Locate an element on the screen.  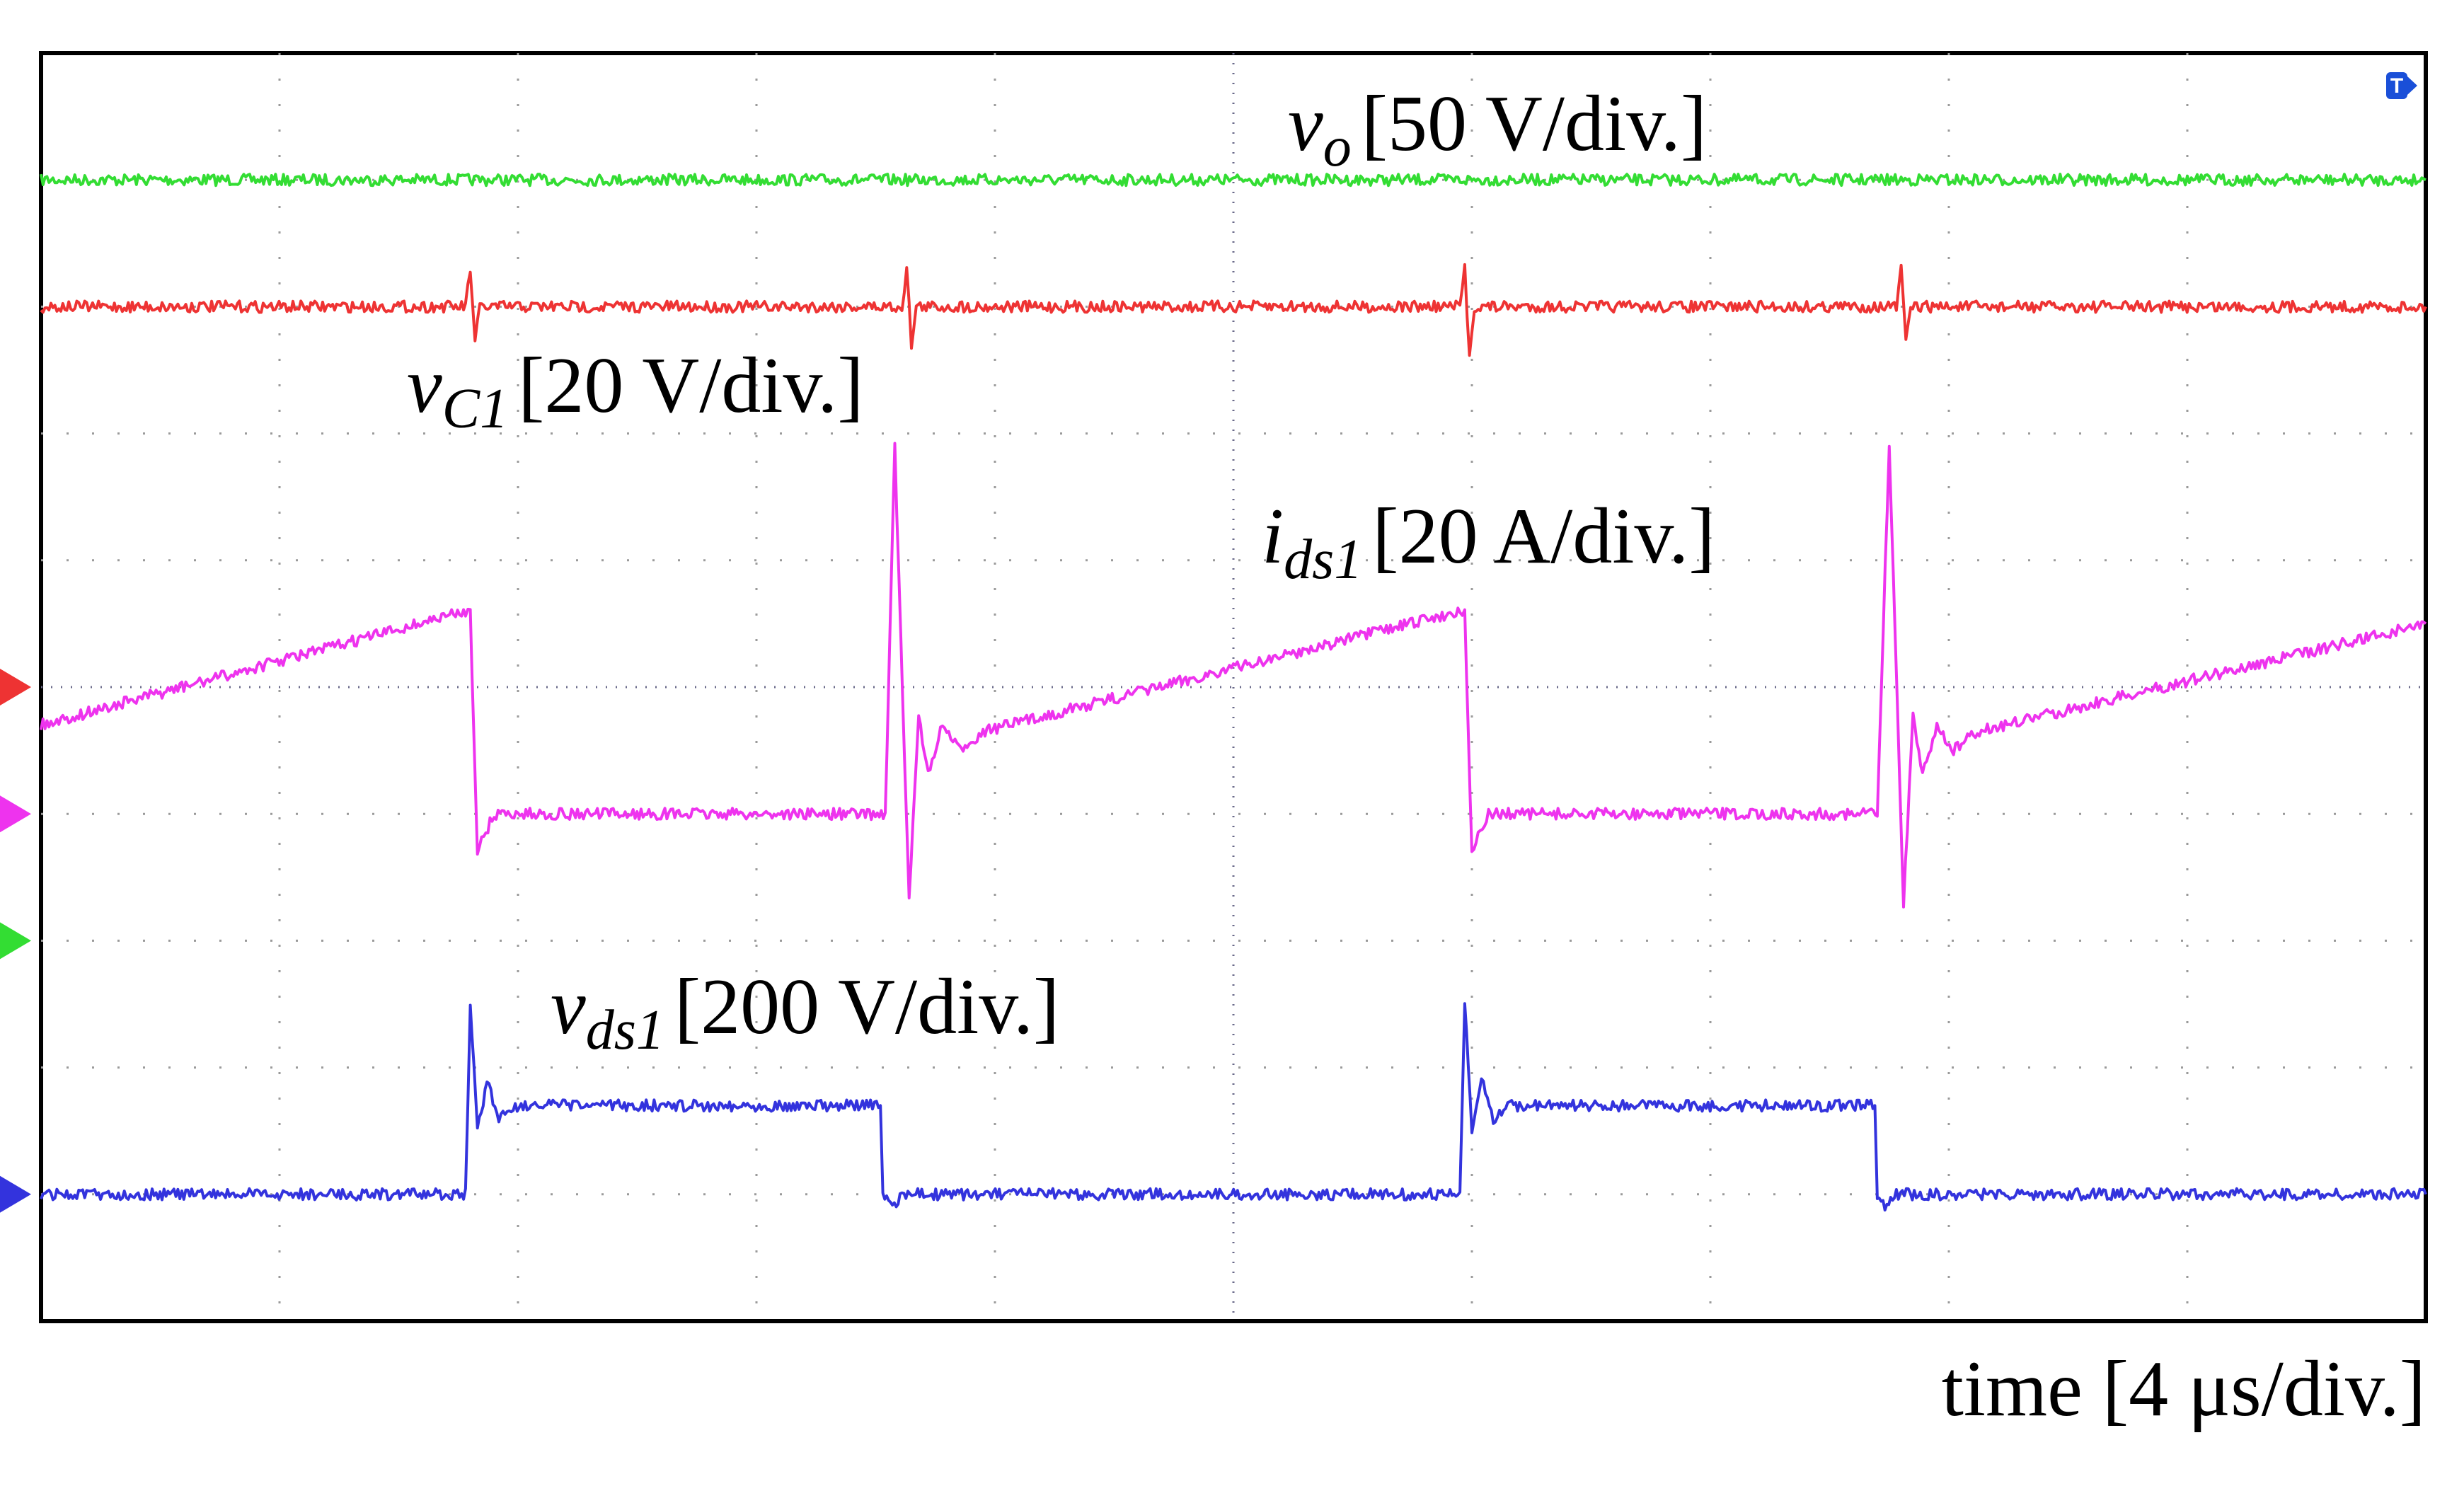
trigger-marker-text: T is located at coordinates (2396, 86).